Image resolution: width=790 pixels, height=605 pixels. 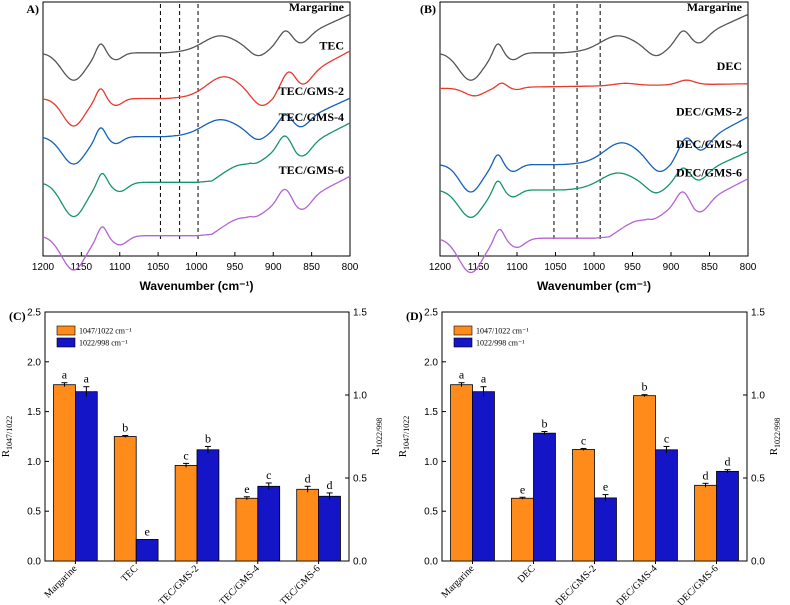 I want to click on y-right-tick-label: 1.5, so click(x=758, y=313).